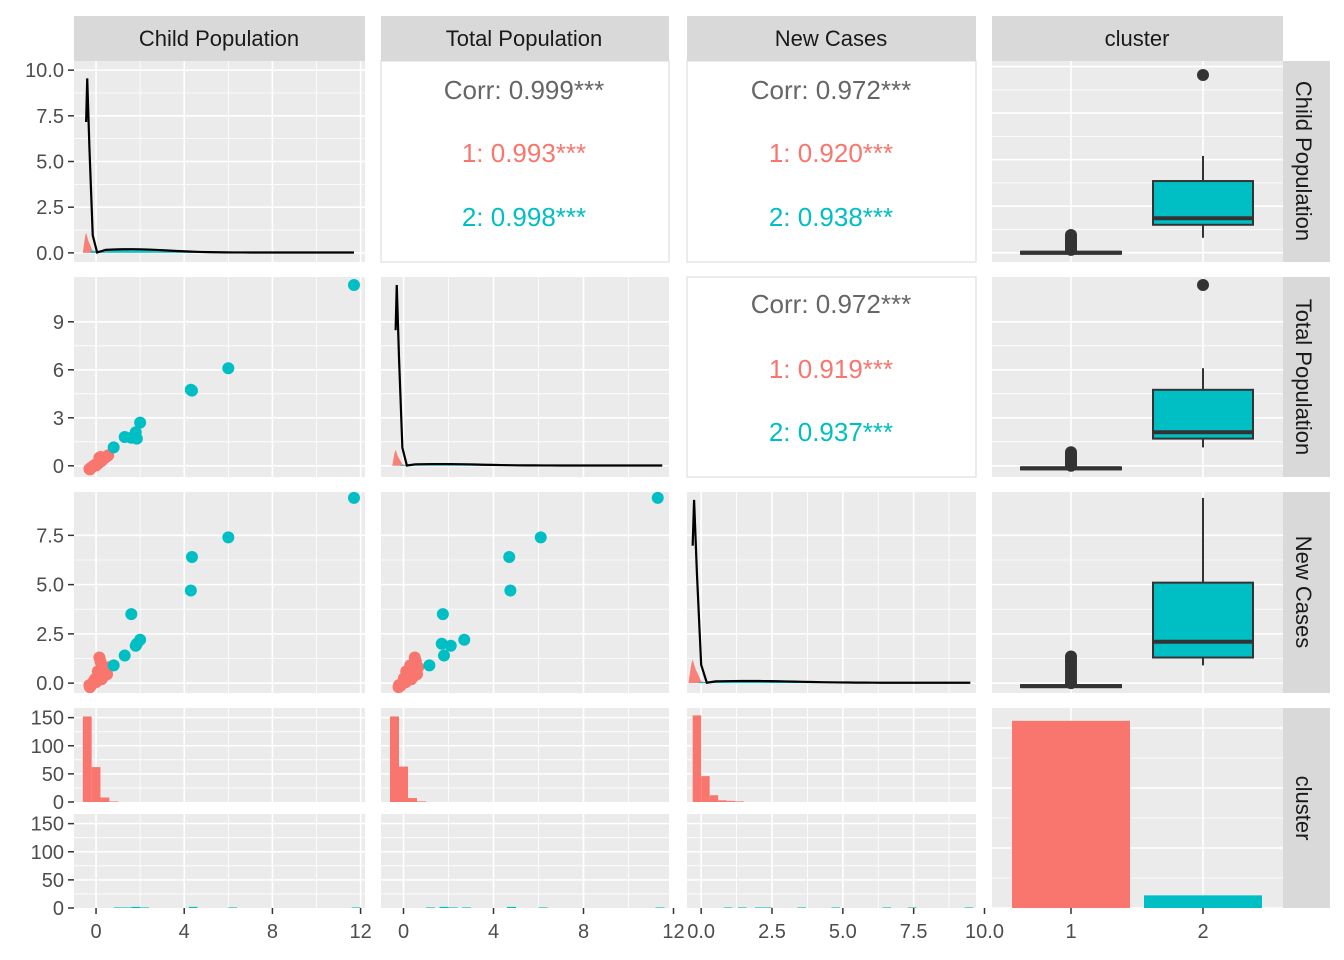 The image size is (1344, 960). I want to click on xtick-label-col1-3: 12, so click(673, 932).